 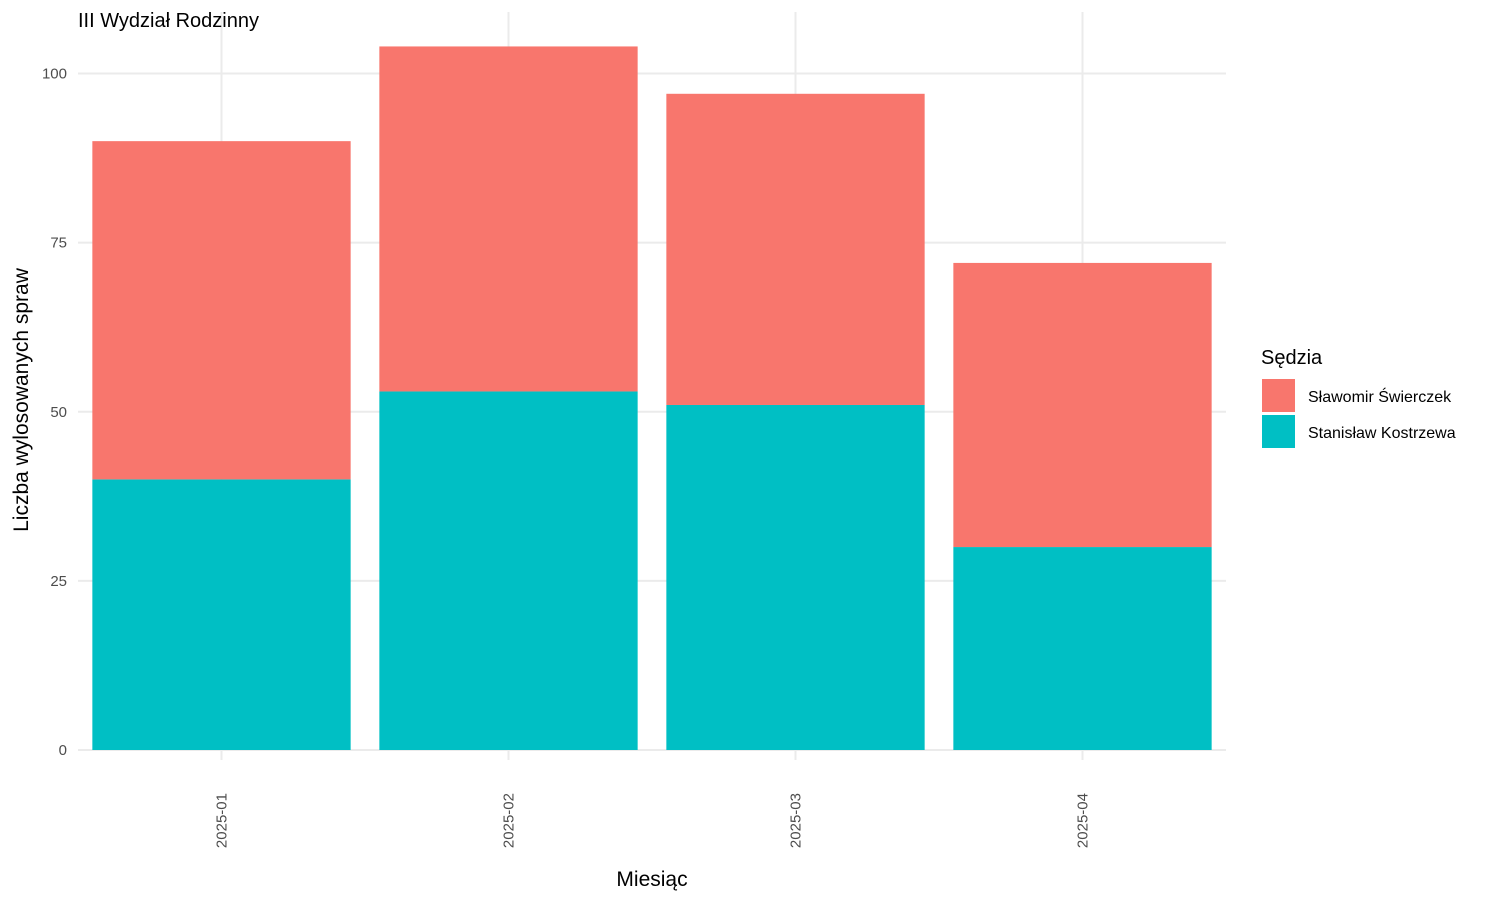 What do you see at coordinates (58, 412) in the screenshot?
I see `y-tick-label: 50` at bounding box center [58, 412].